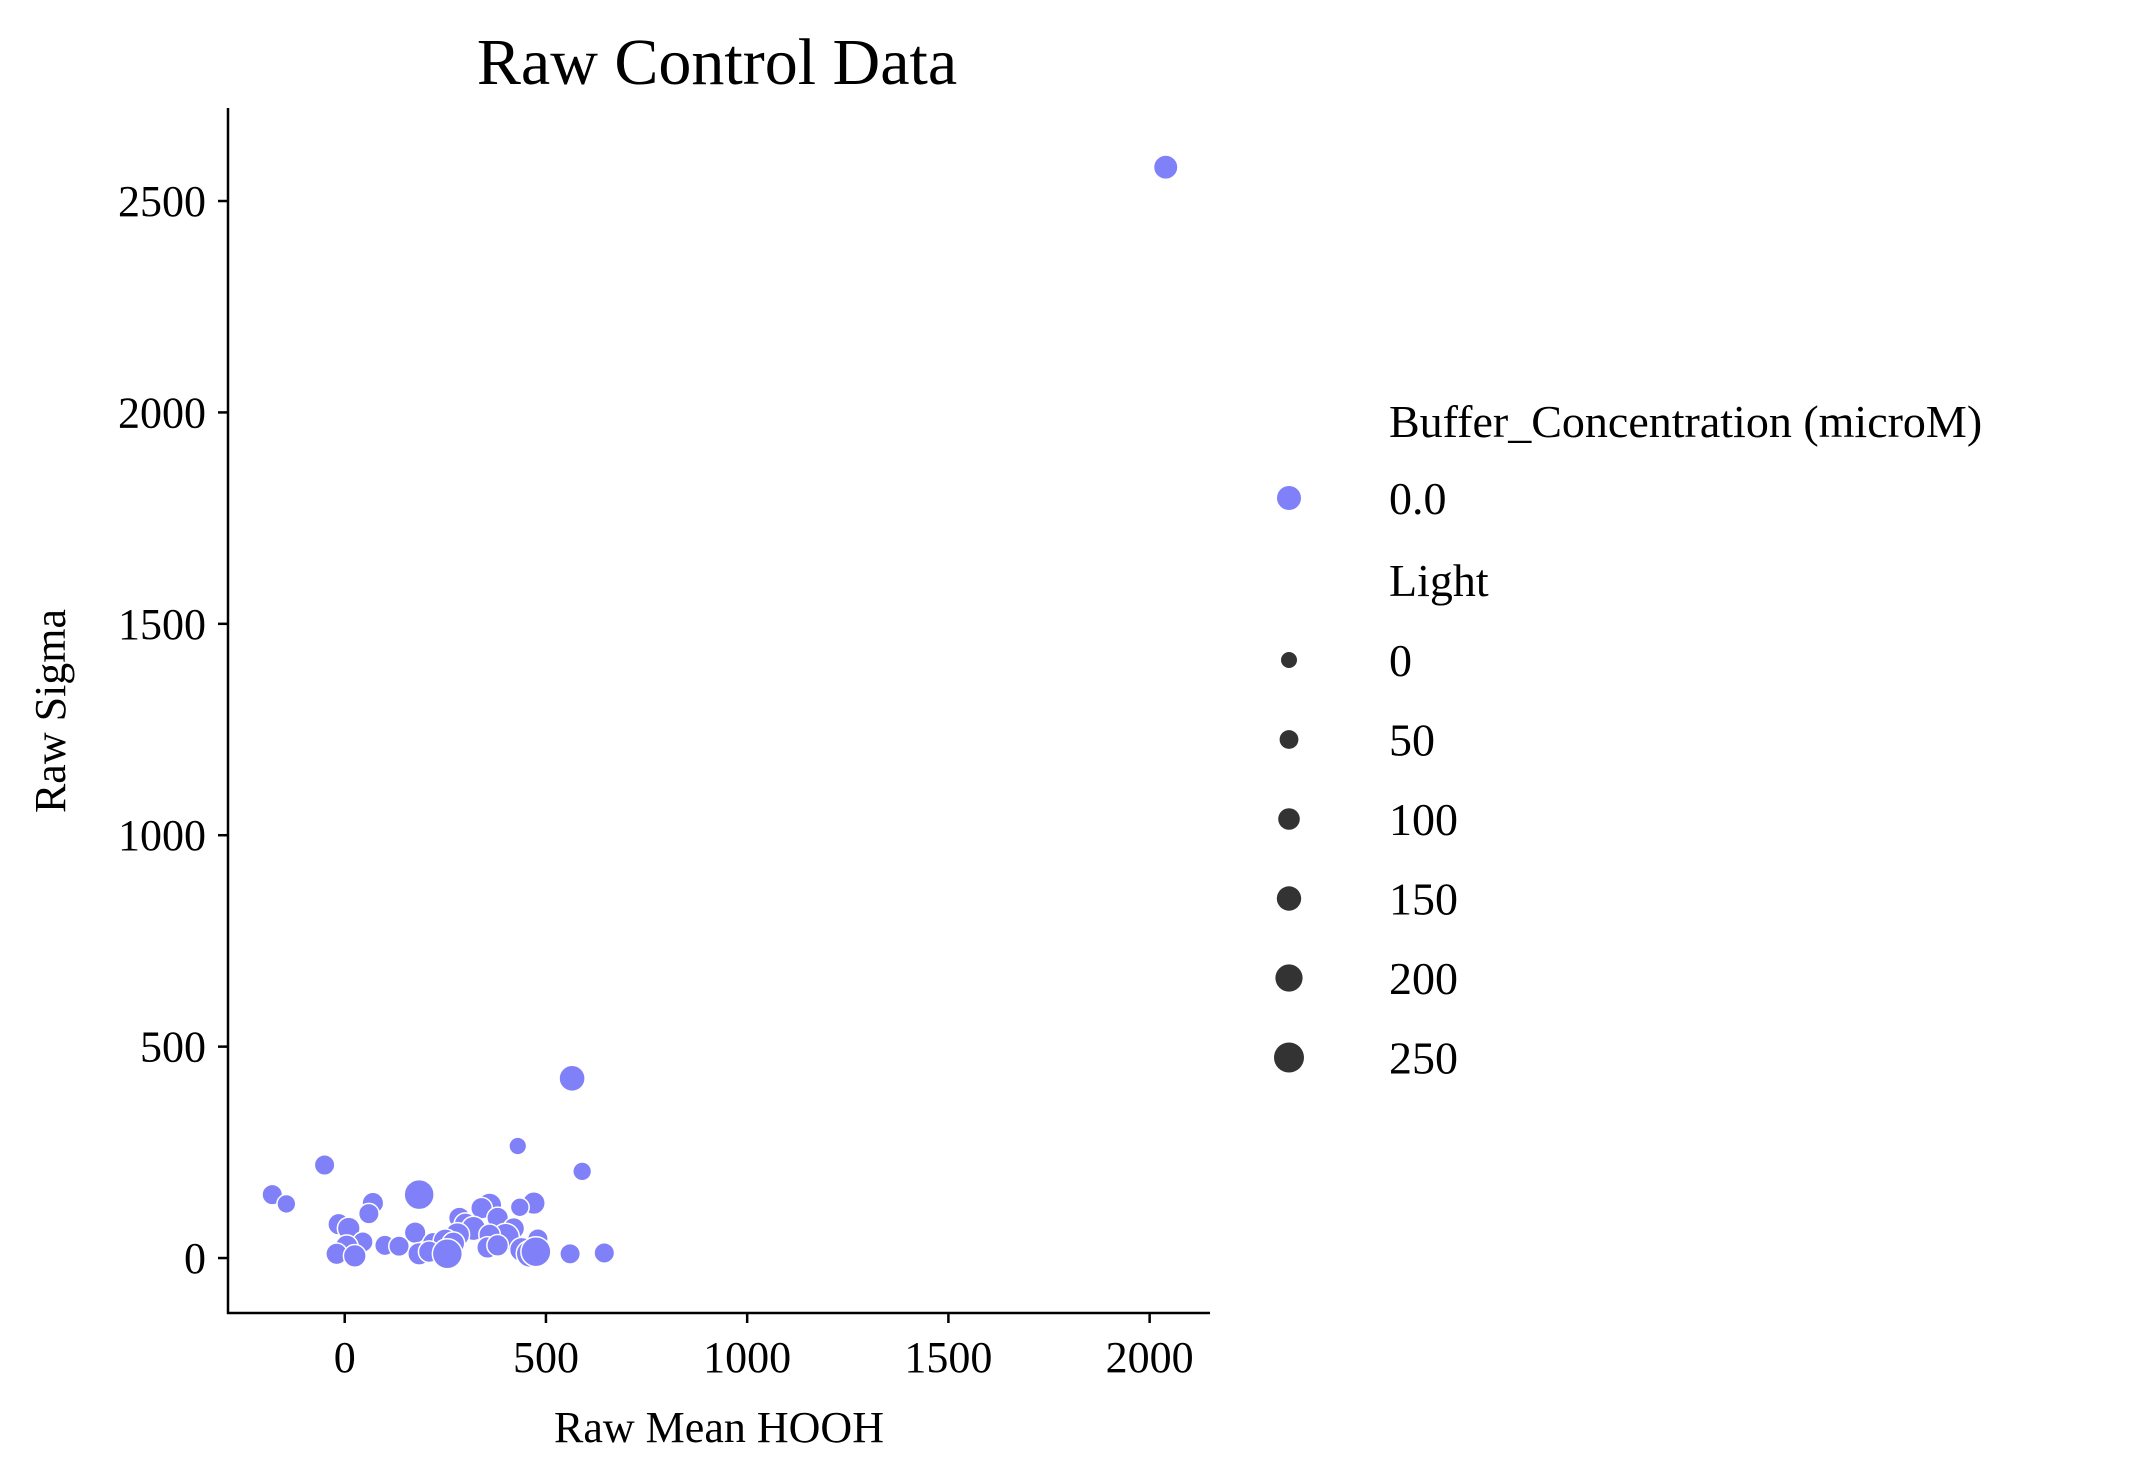 The image size is (2151, 1471). I want to click on legend-size-label: 100, so click(1423, 819).